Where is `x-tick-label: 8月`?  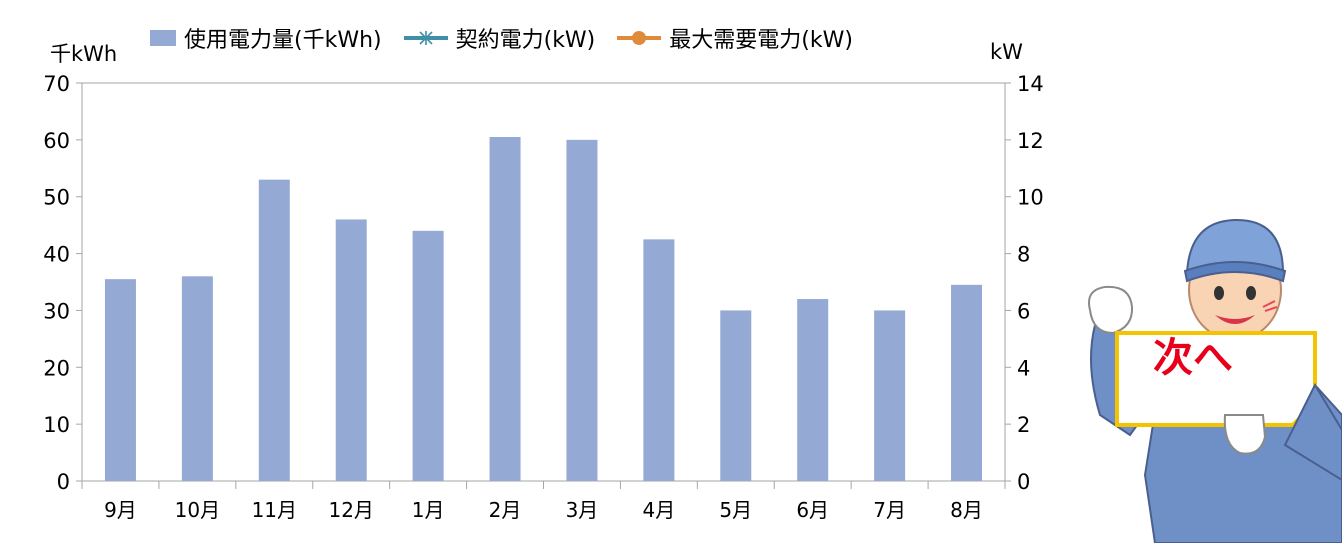 x-tick-label: 8月 is located at coordinates (966, 510).